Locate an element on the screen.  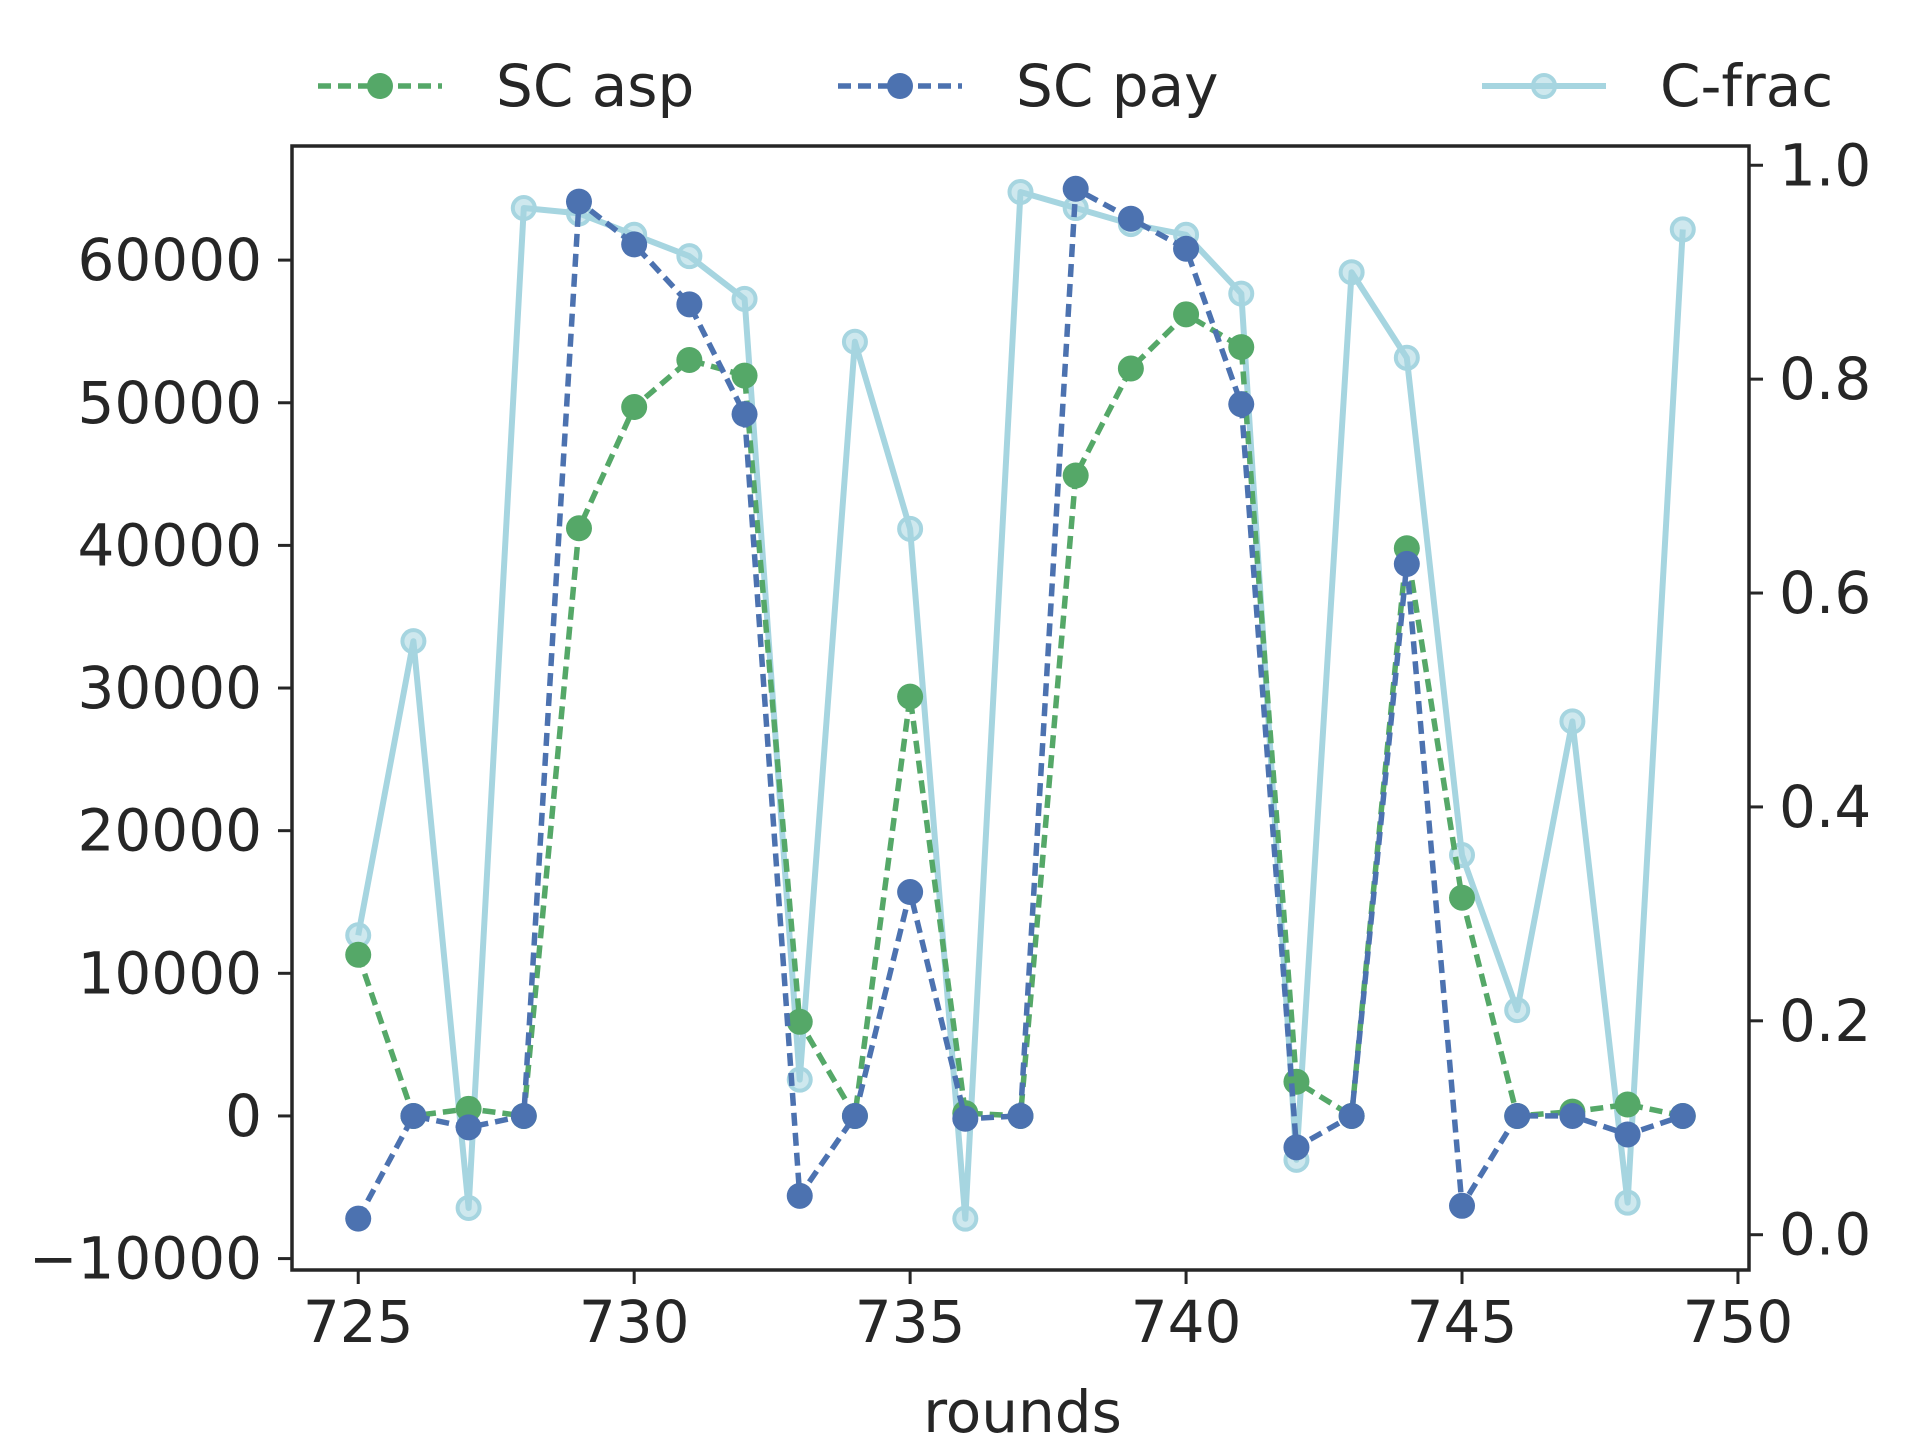
legend-entry-c-frac: C-frac is located at coordinates (1657, 86).